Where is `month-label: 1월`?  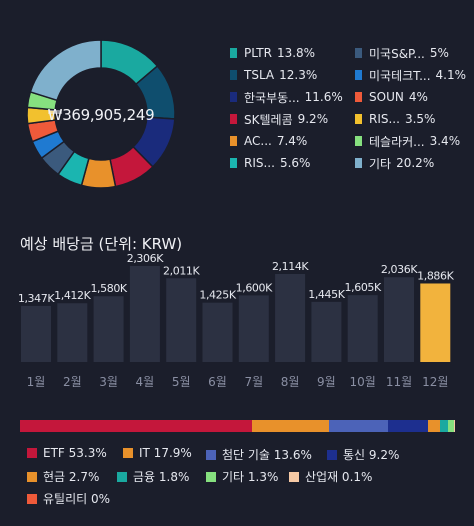
month-label: 1월 is located at coordinates (36, 382).